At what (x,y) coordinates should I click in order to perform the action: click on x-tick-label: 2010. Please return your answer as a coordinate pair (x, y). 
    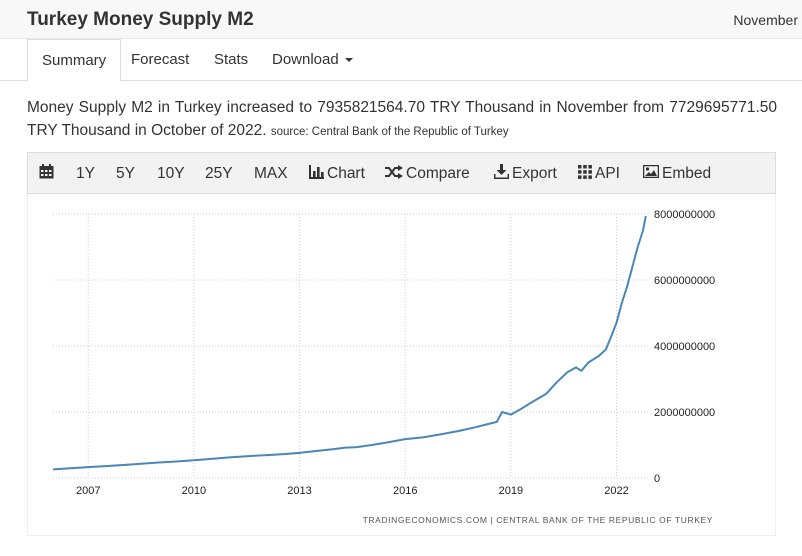
    Looking at the image, I should click on (194, 491).